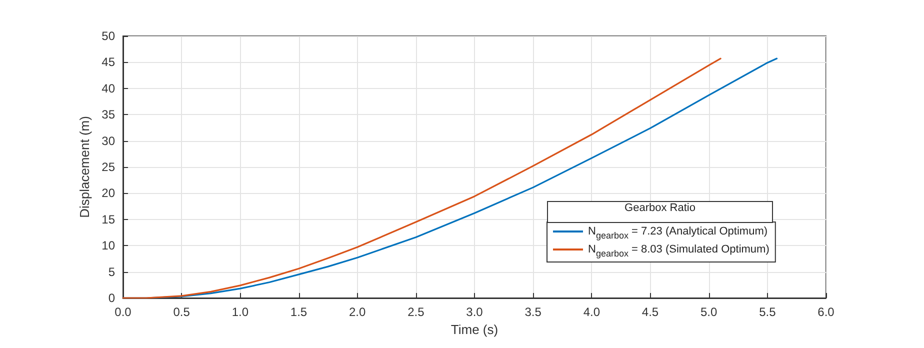  Describe the element at coordinates (660, 212) in the screenshot. I see `legend-header: Gearbox Ratio` at that location.